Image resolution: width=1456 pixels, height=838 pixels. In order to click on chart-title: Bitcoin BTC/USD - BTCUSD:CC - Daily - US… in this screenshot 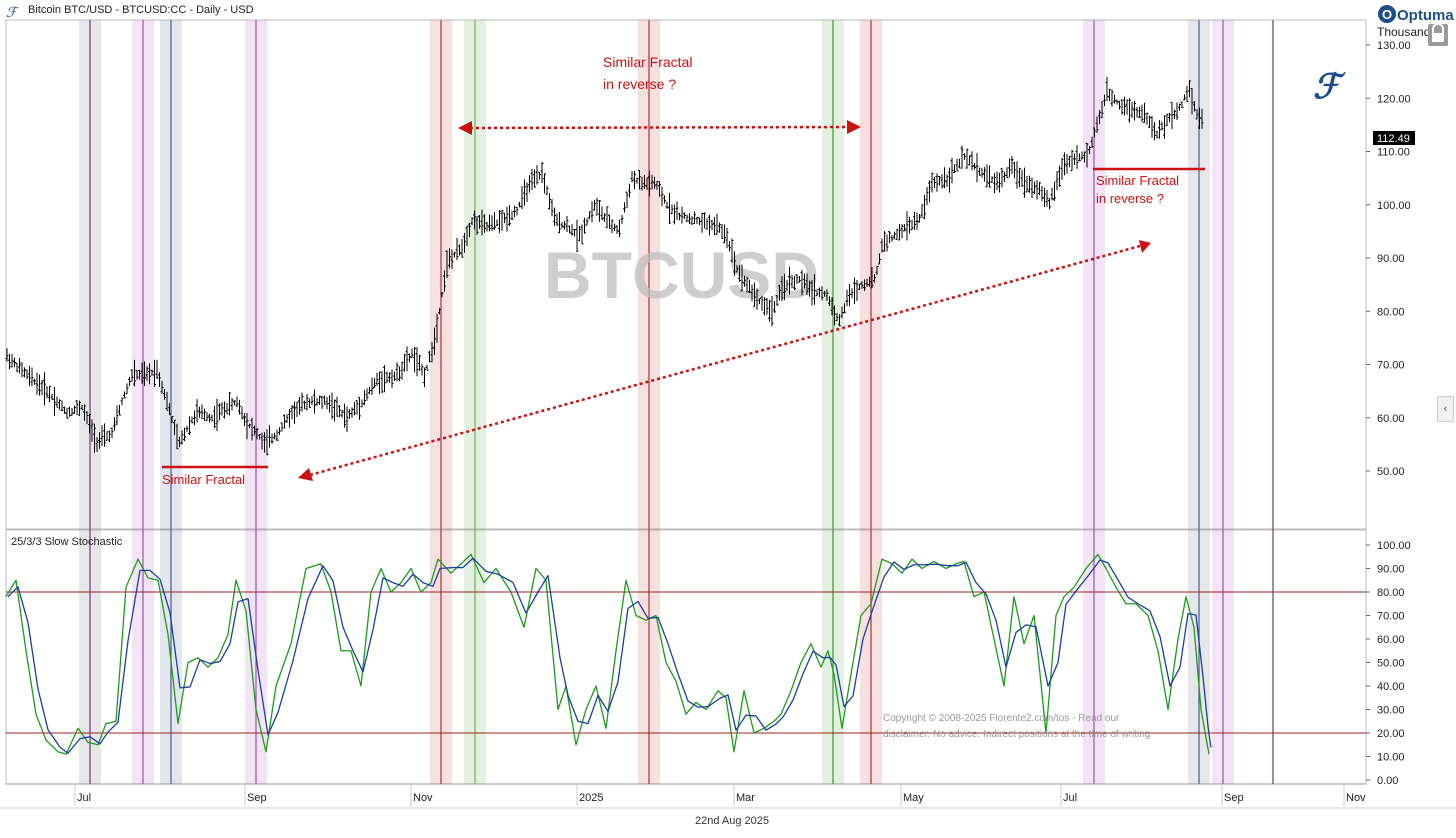, I will do `click(141, 10)`.